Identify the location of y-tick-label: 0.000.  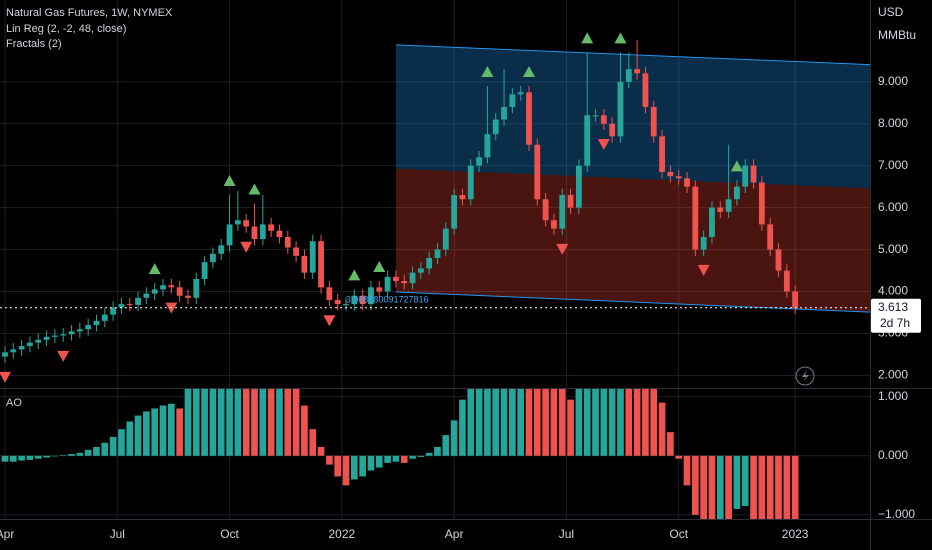
(893, 455).